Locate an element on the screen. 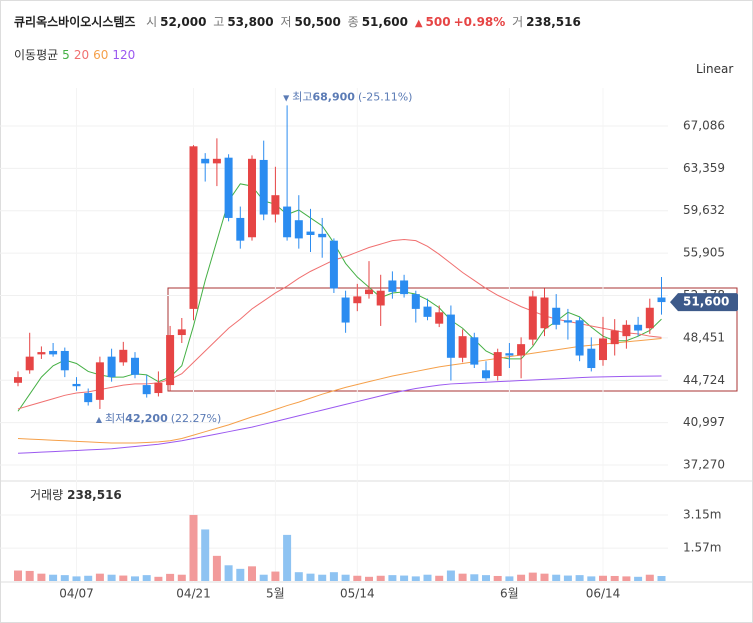 The height and width of the screenshot is (623, 753). volume-title: 거래량 238,516 is located at coordinates (76, 495).